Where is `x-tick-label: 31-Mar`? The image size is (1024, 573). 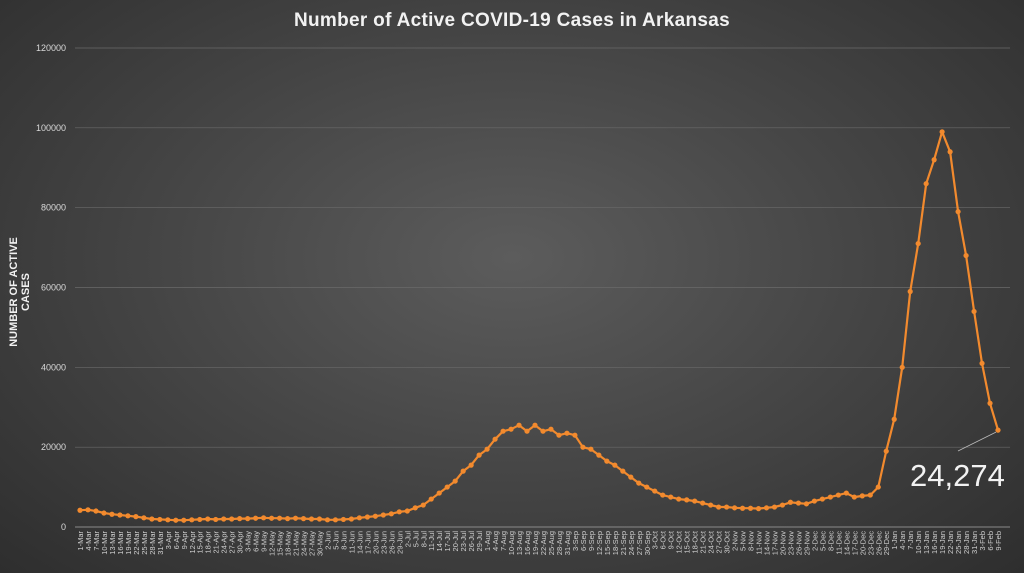
x-tick-label: 31-Mar is located at coordinates (160, 543).